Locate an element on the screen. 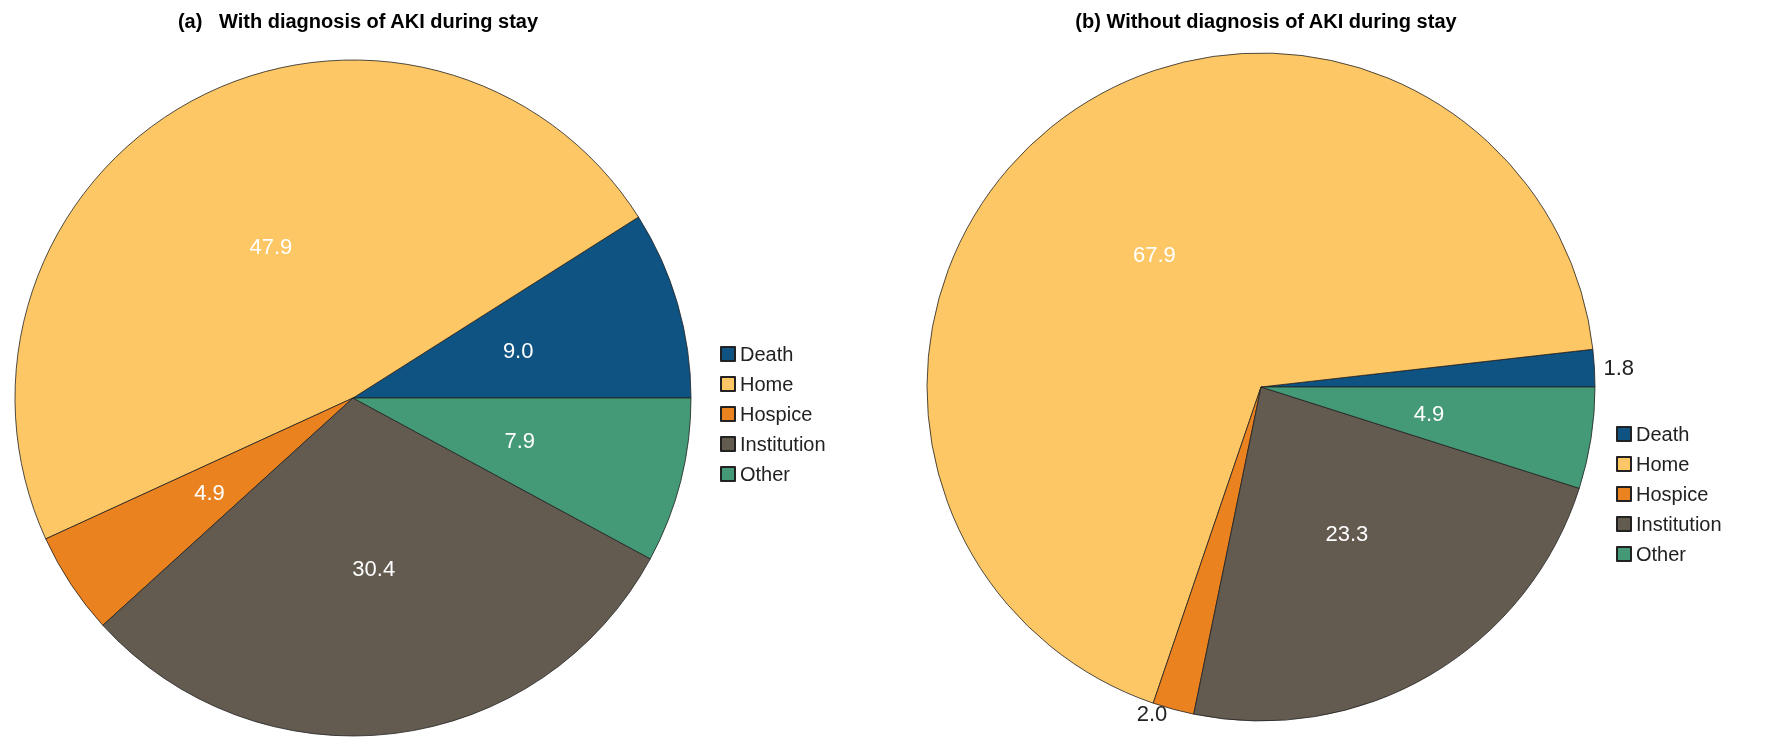 The width and height of the screenshot is (1785, 749). data-label: 2.0 is located at coordinates (1152, 713).